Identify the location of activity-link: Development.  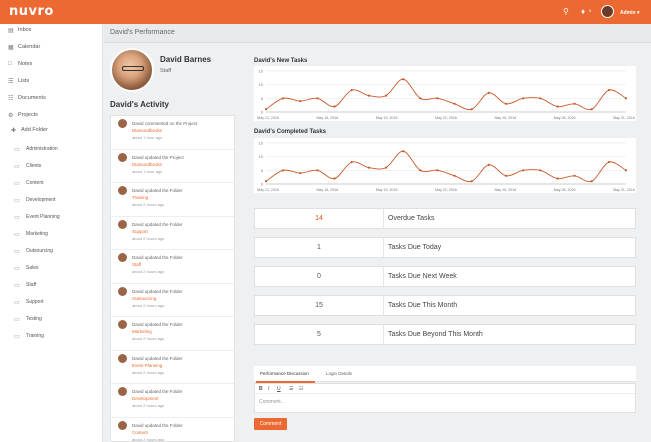
(145, 398).